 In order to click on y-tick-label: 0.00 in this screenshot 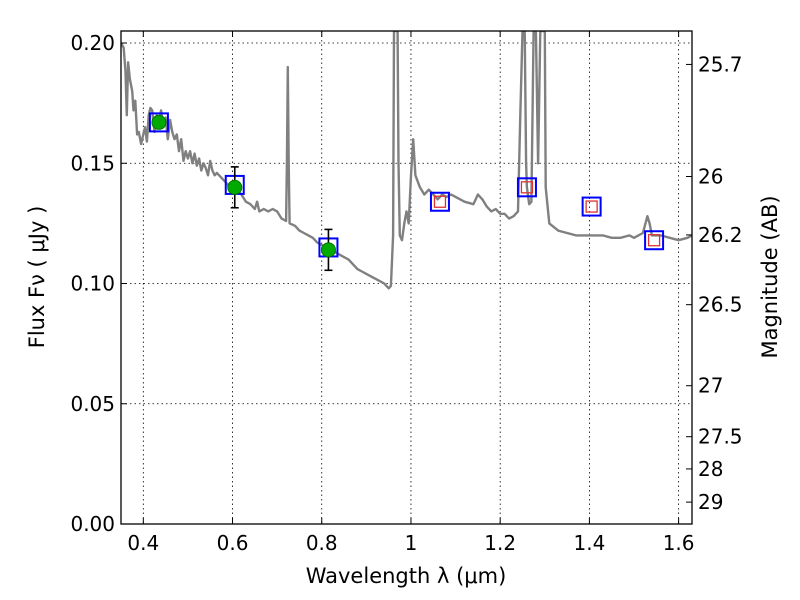, I will do `click(92, 524)`.